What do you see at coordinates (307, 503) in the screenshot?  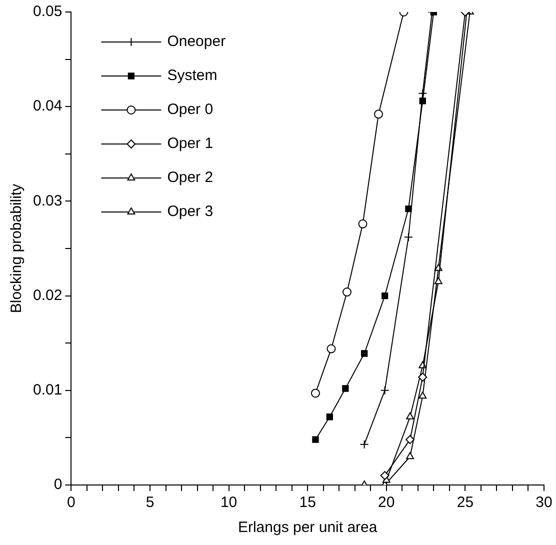 I see `x-tick-label: 15` at bounding box center [307, 503].